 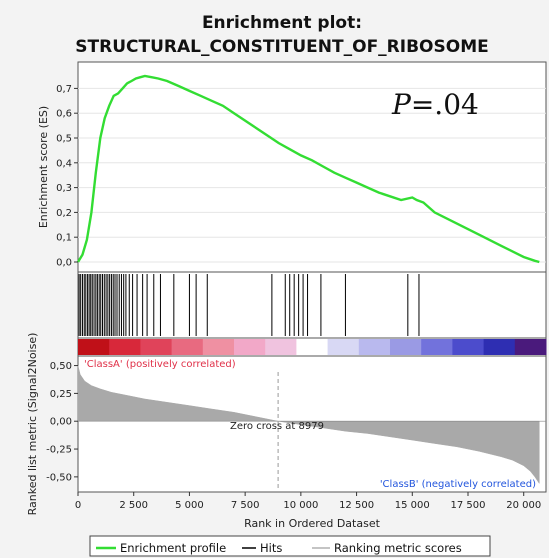 I want to click on xtick-label: 17 500, so click(x=468, y=505).